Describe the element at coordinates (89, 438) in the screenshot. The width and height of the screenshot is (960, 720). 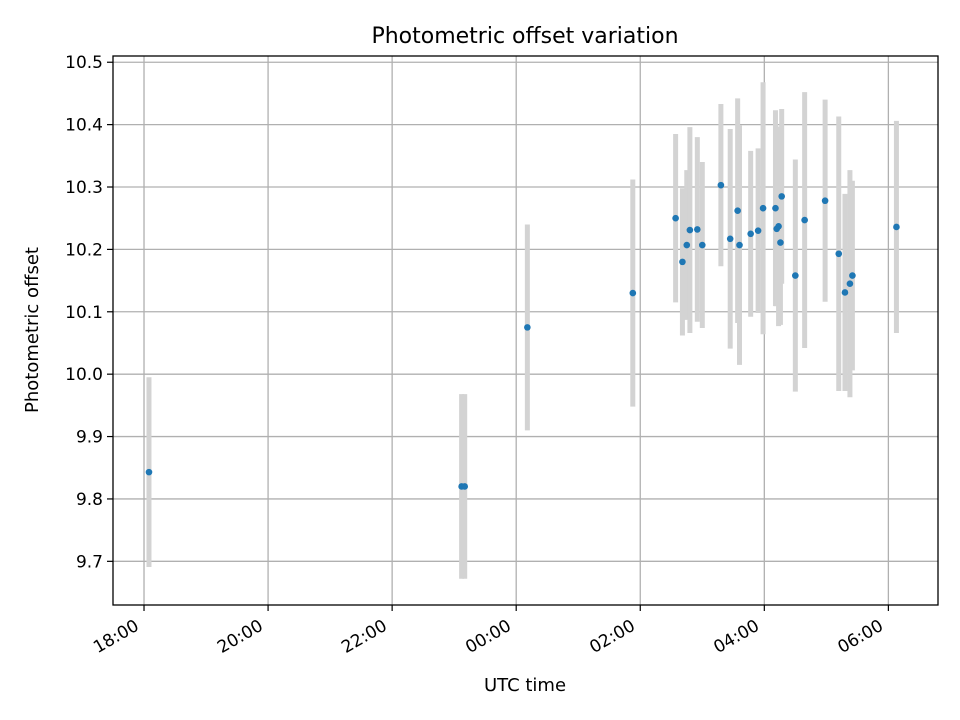
I see `y-tick-label: 9.9` at that location.